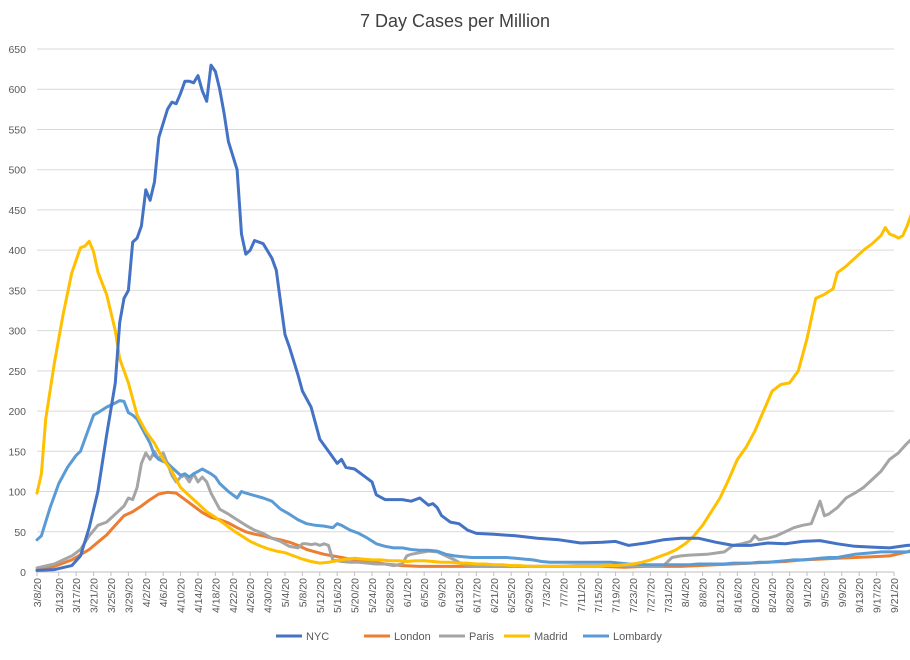  Describe the element at coordinates (669, 595) in the screenshot. I see `x-tick-label: 7/31/20` at that location.